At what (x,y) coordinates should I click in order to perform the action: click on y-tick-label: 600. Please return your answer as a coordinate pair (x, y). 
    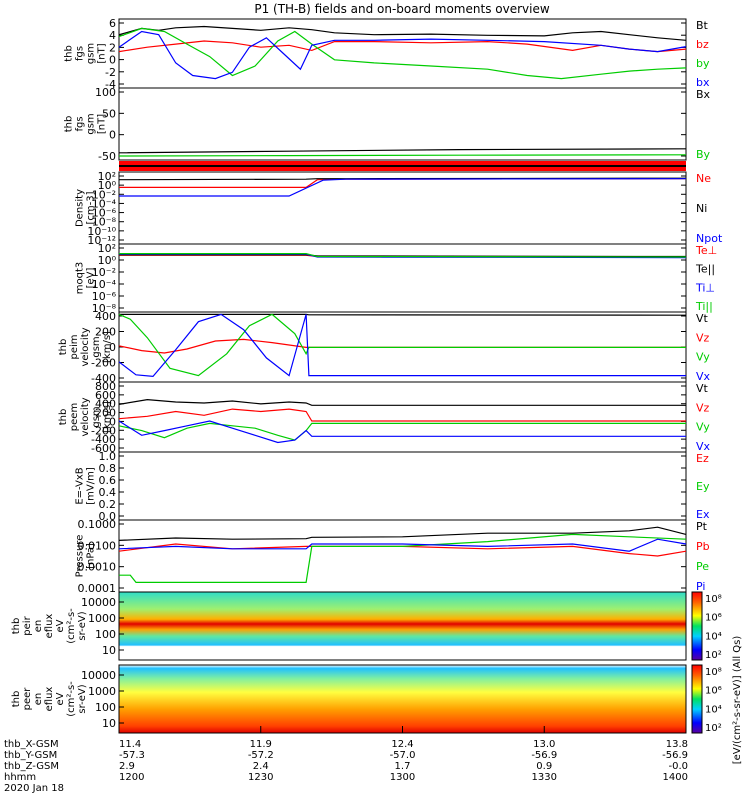
    Looking at the image, I should click on (105, 395).